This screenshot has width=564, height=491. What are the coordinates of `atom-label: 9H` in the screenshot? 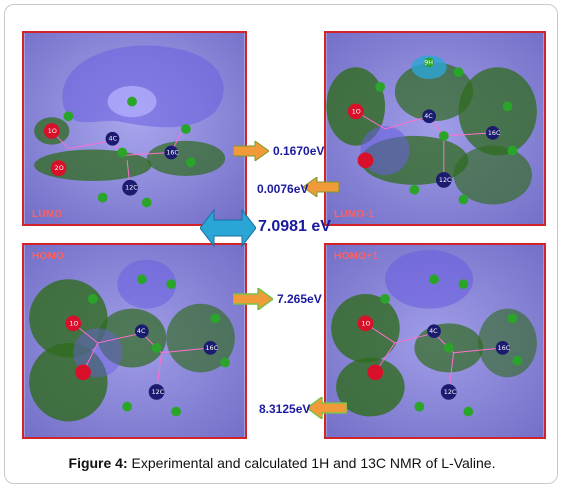 It's located at (428, 62).